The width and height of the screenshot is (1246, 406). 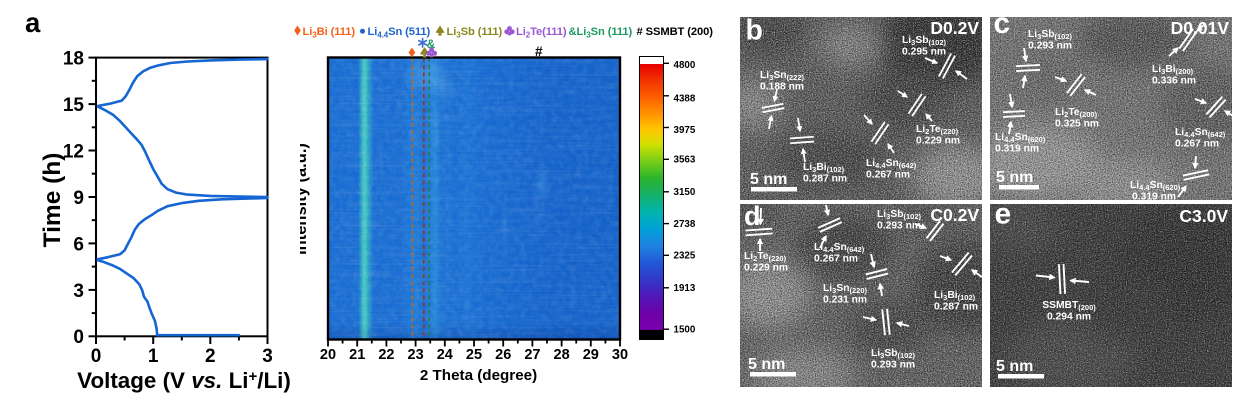 I want to click on svg-text: C3.0V, so click(x=1203, y=216).